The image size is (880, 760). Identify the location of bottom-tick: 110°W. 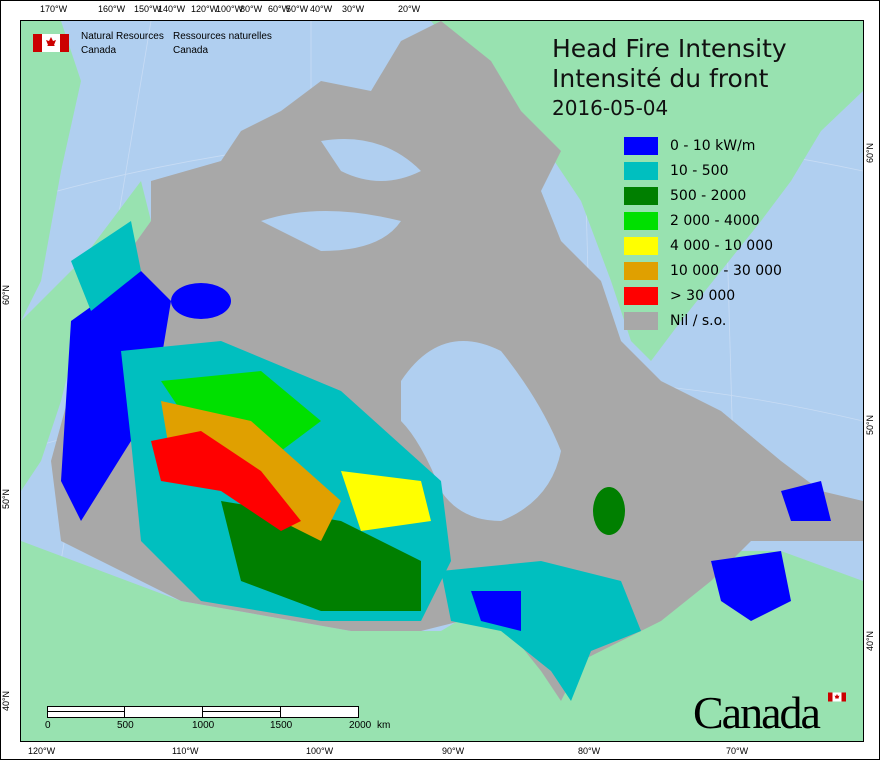
(185, 751).